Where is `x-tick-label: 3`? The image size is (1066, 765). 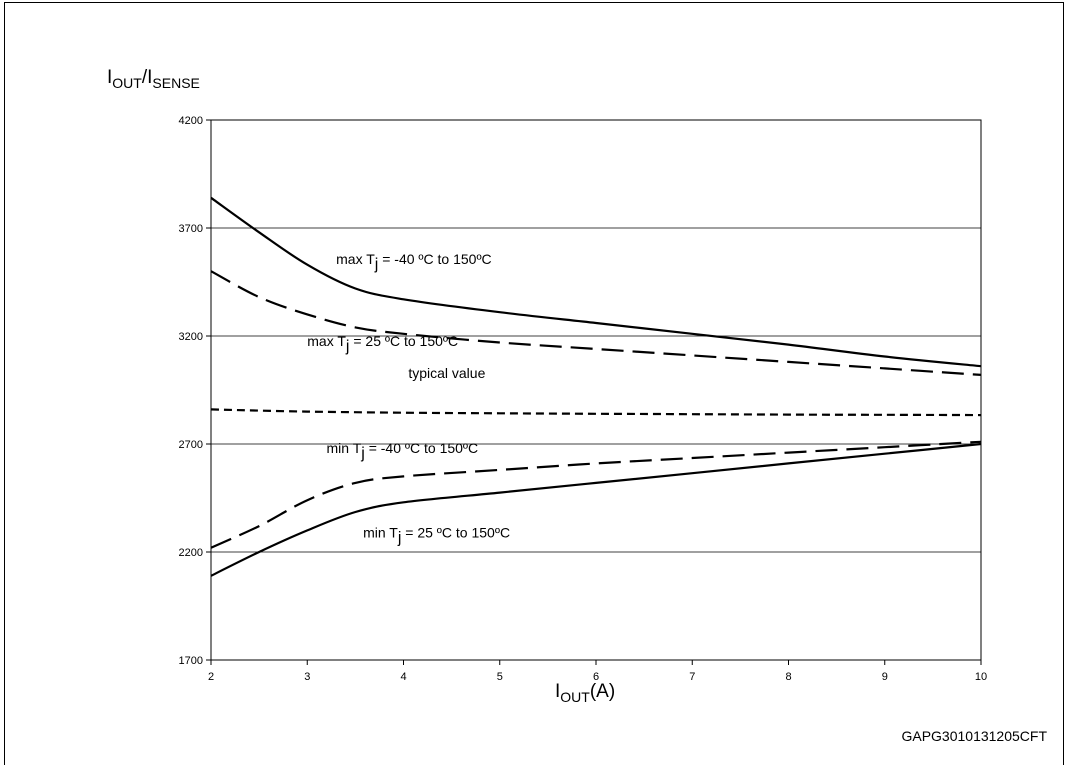 x-tick-label: 3 is located at coordinates (307, 677).